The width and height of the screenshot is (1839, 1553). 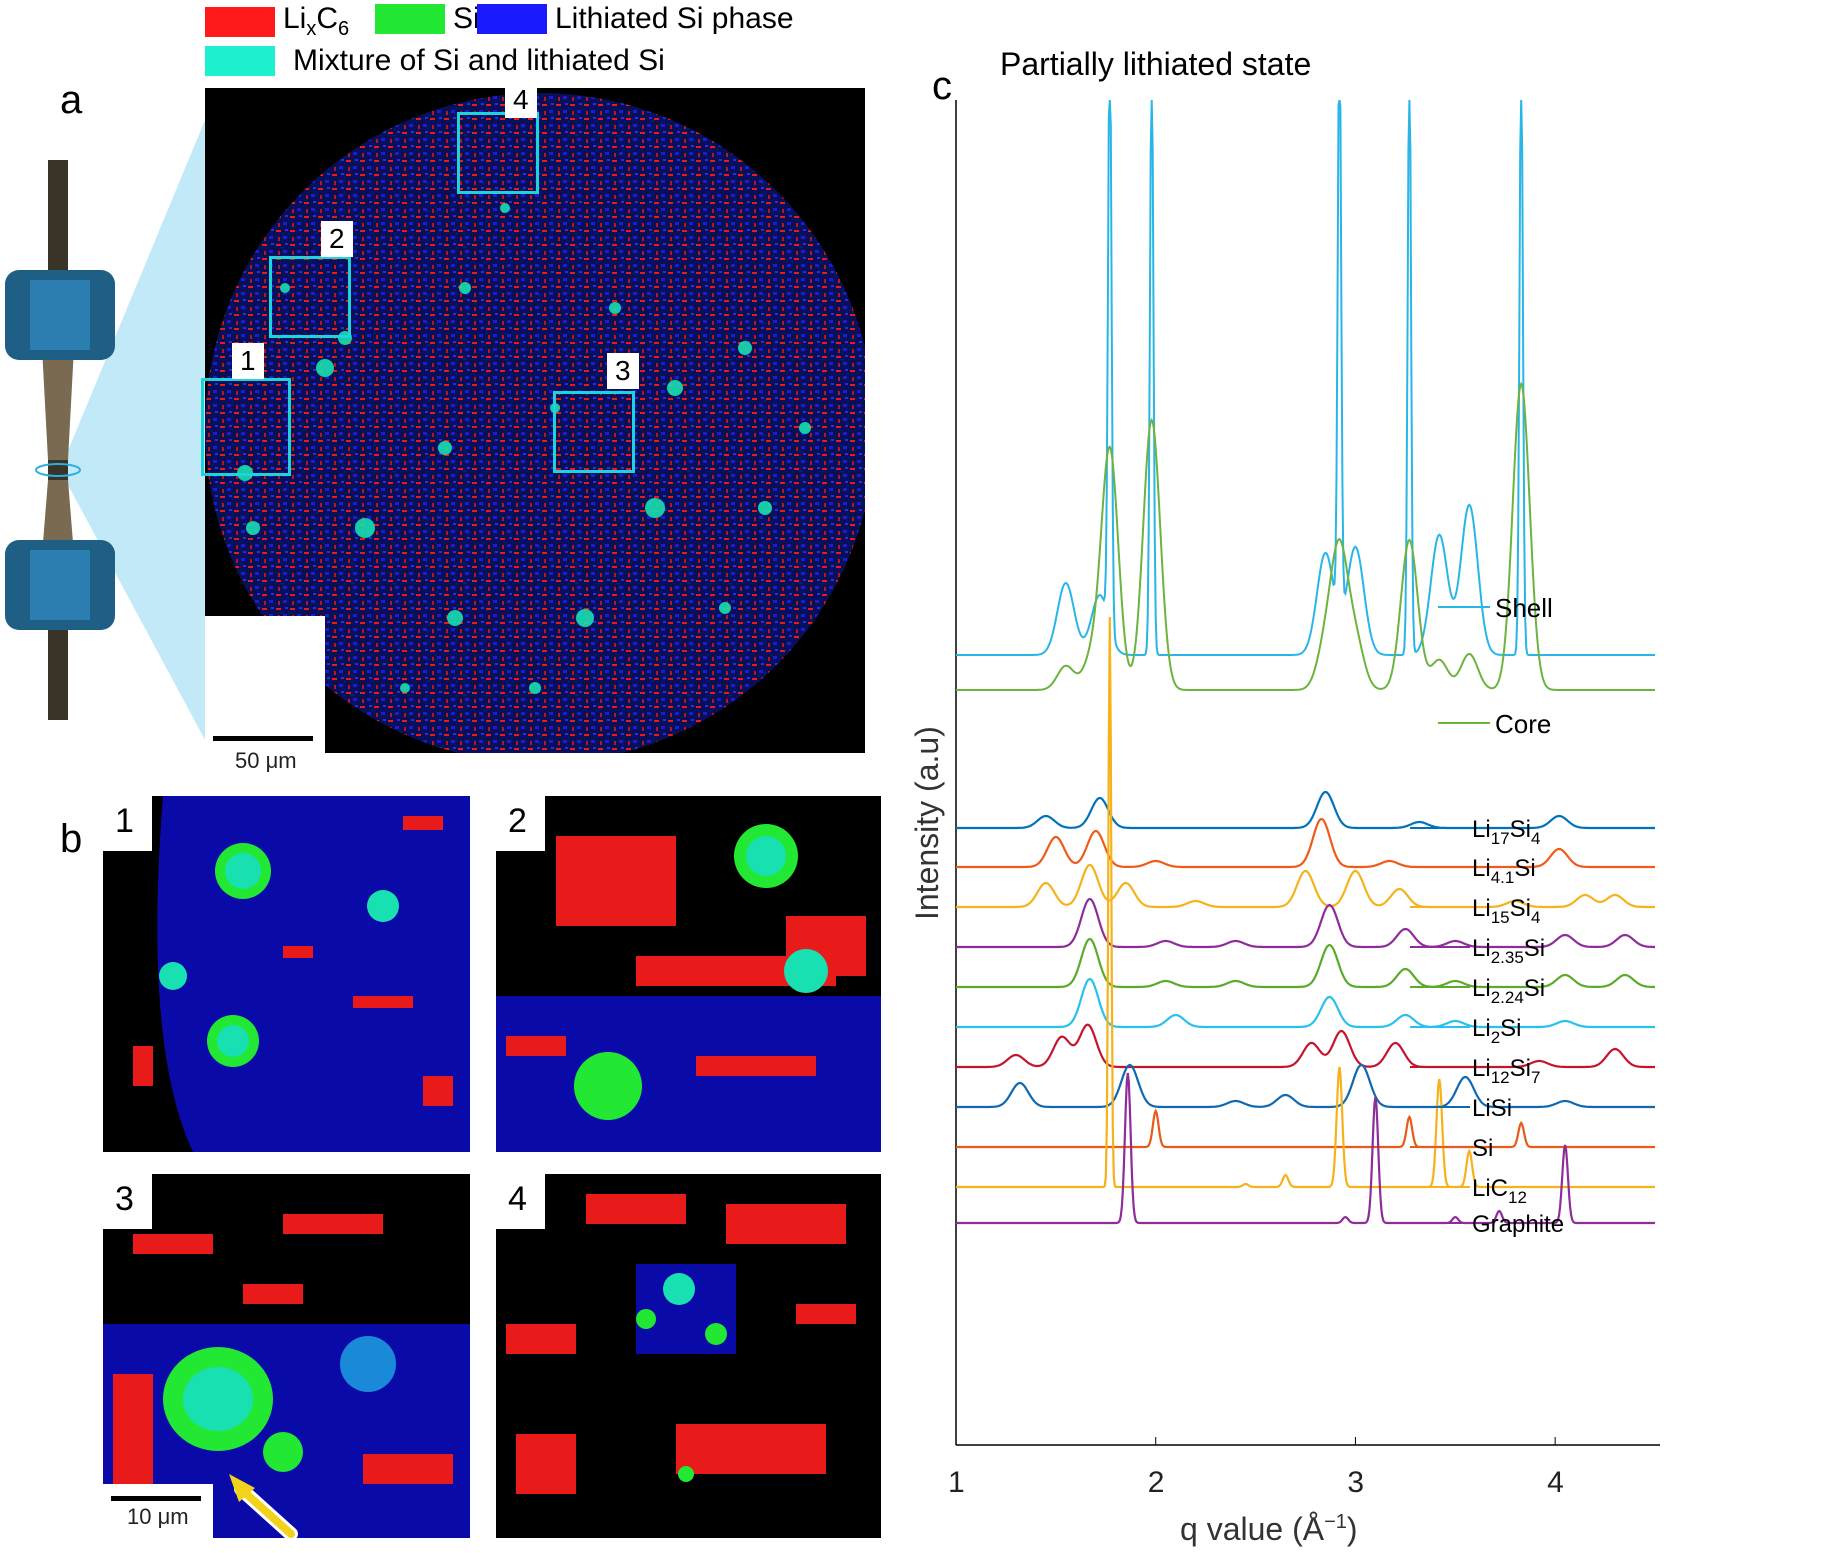 I want to click on reference-legend-label: Li2Si, so click(x=1497, y=1031).